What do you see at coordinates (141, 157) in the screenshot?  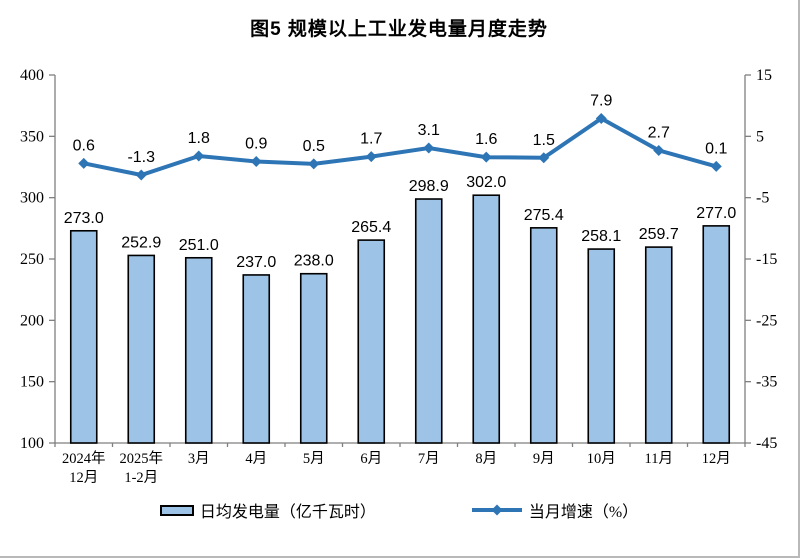 I see `line-data-label: -1.3` at bounding box center [141, 157].